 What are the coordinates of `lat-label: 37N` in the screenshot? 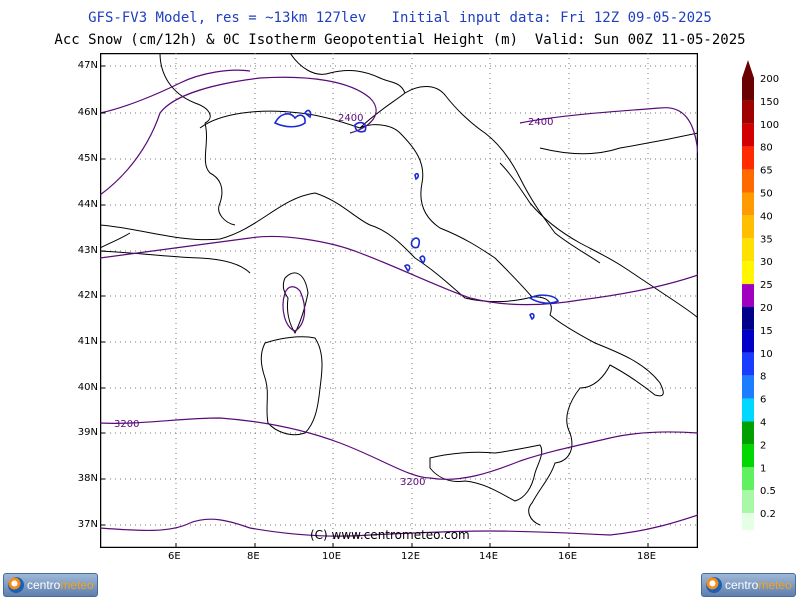 It's located at (87, 524).